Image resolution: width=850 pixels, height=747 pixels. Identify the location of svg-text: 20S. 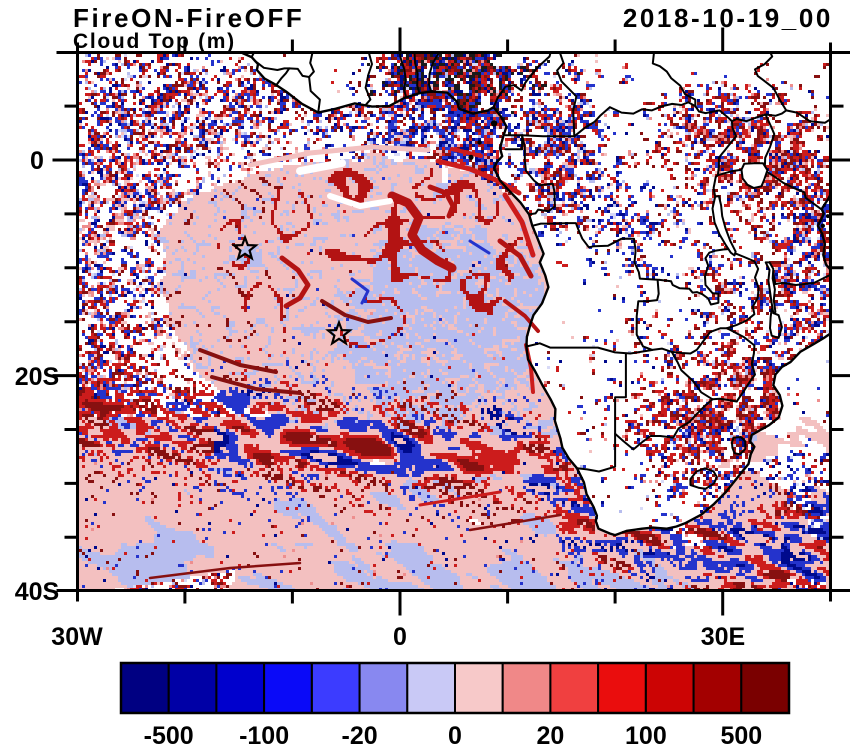
(37, 377).